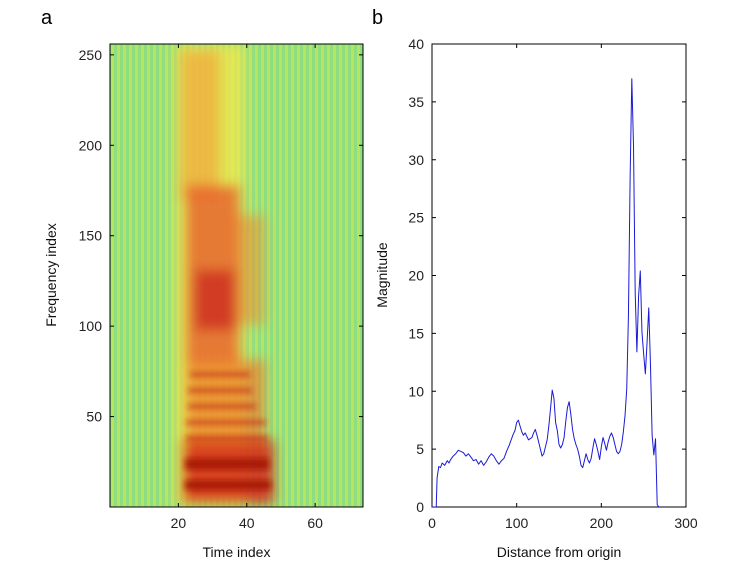  I want to click on line-chart-x-tick-label: 100, so click(517, 523).